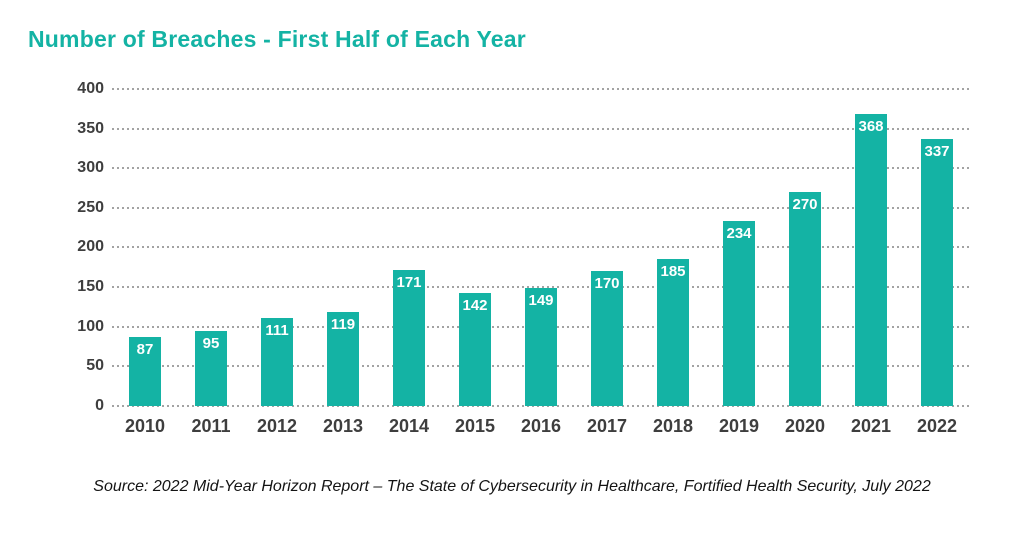 This screenshot has height=537, width=1024. I want to click on bar-column: 234, so click(739, 247).